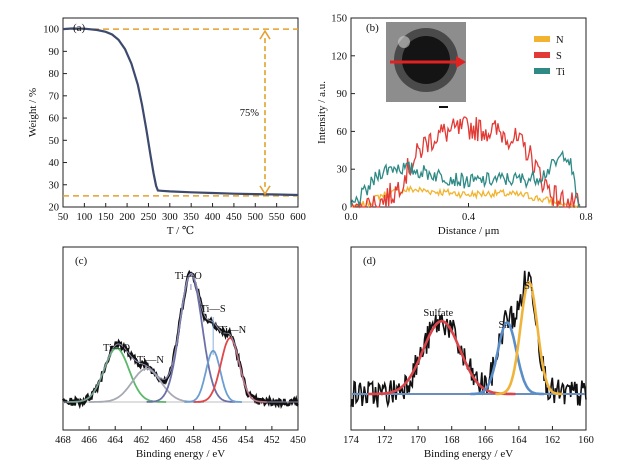  I want to click on panel-d-x-tick-label: 174, so click(351, 440).